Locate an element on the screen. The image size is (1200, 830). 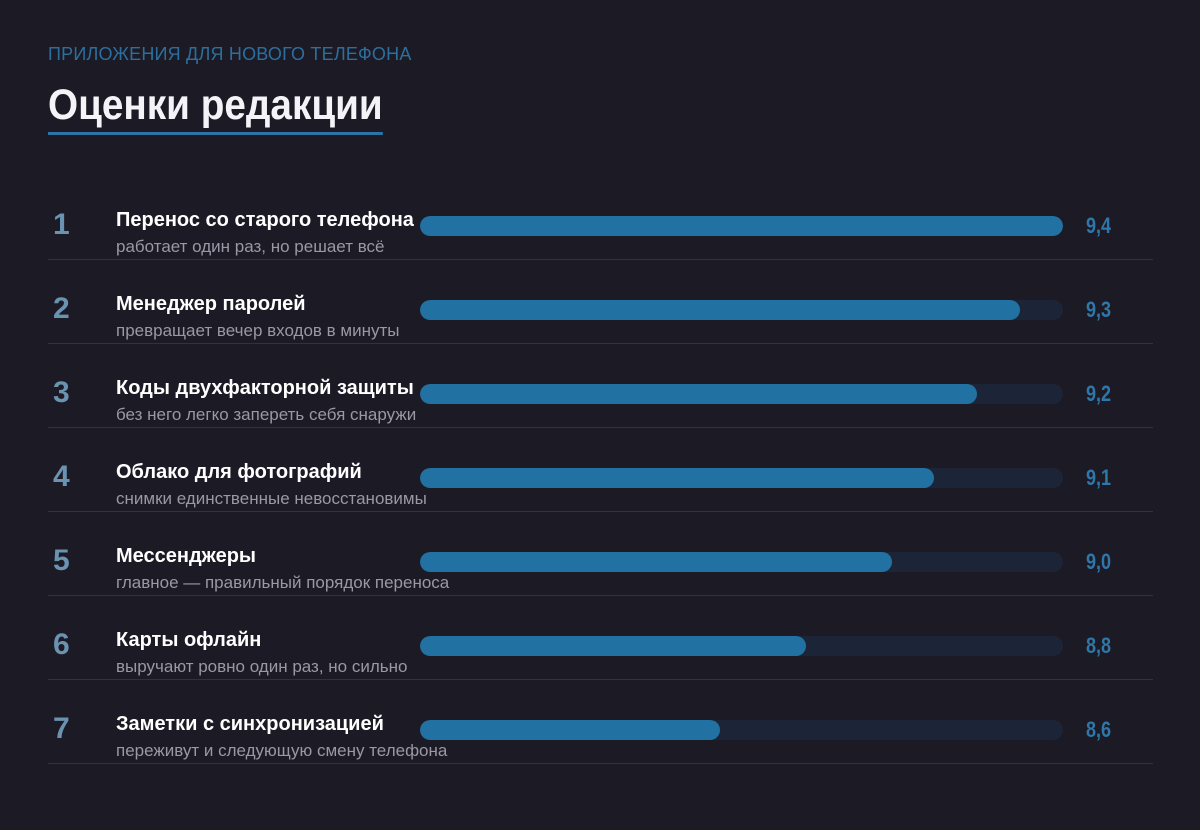
app-name: Менеджер паролей is located at coordinates (211, 304).